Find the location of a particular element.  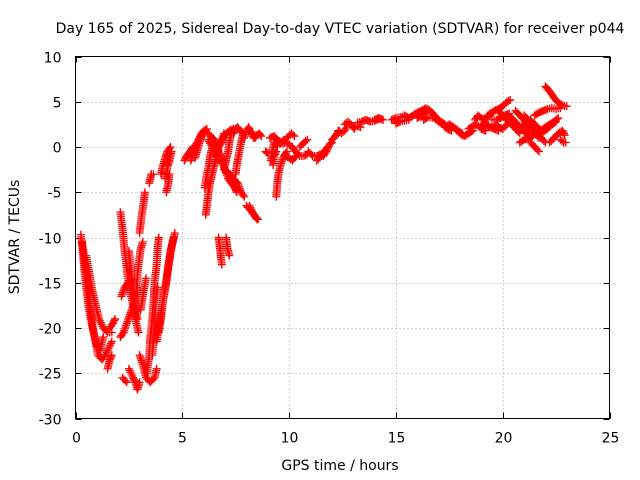

x-tick-label: 5 is located at coordinates (182, 439).